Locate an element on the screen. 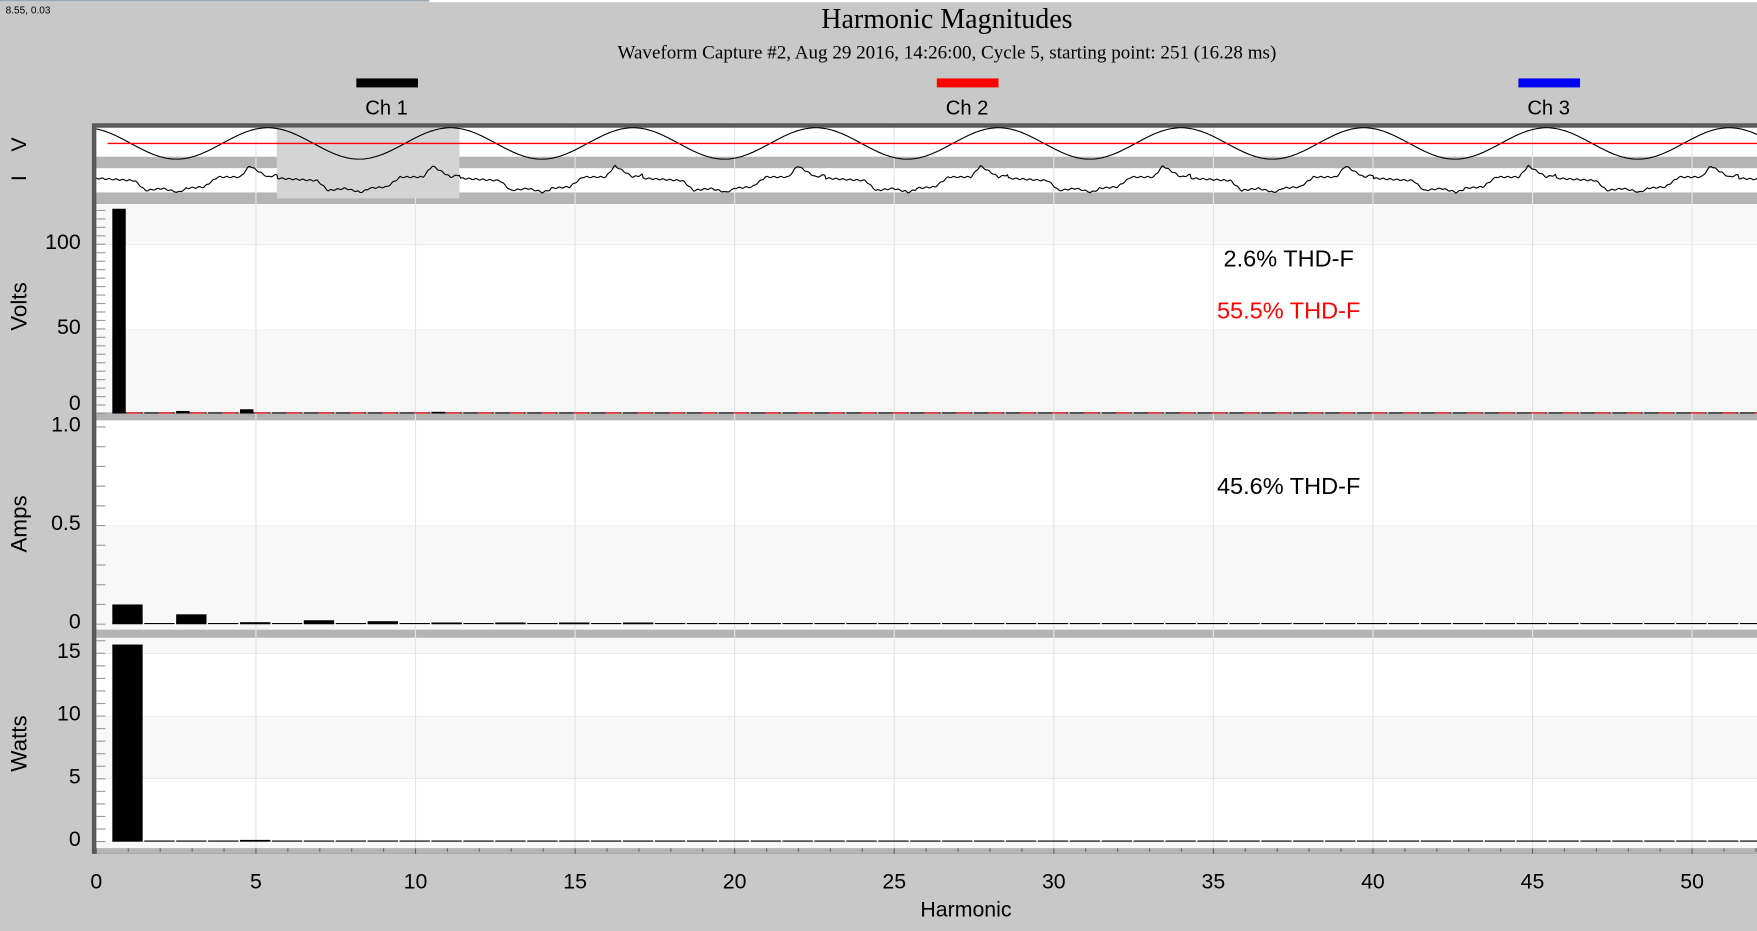  volts-bar-h1 is located at coordinates (119, 311).